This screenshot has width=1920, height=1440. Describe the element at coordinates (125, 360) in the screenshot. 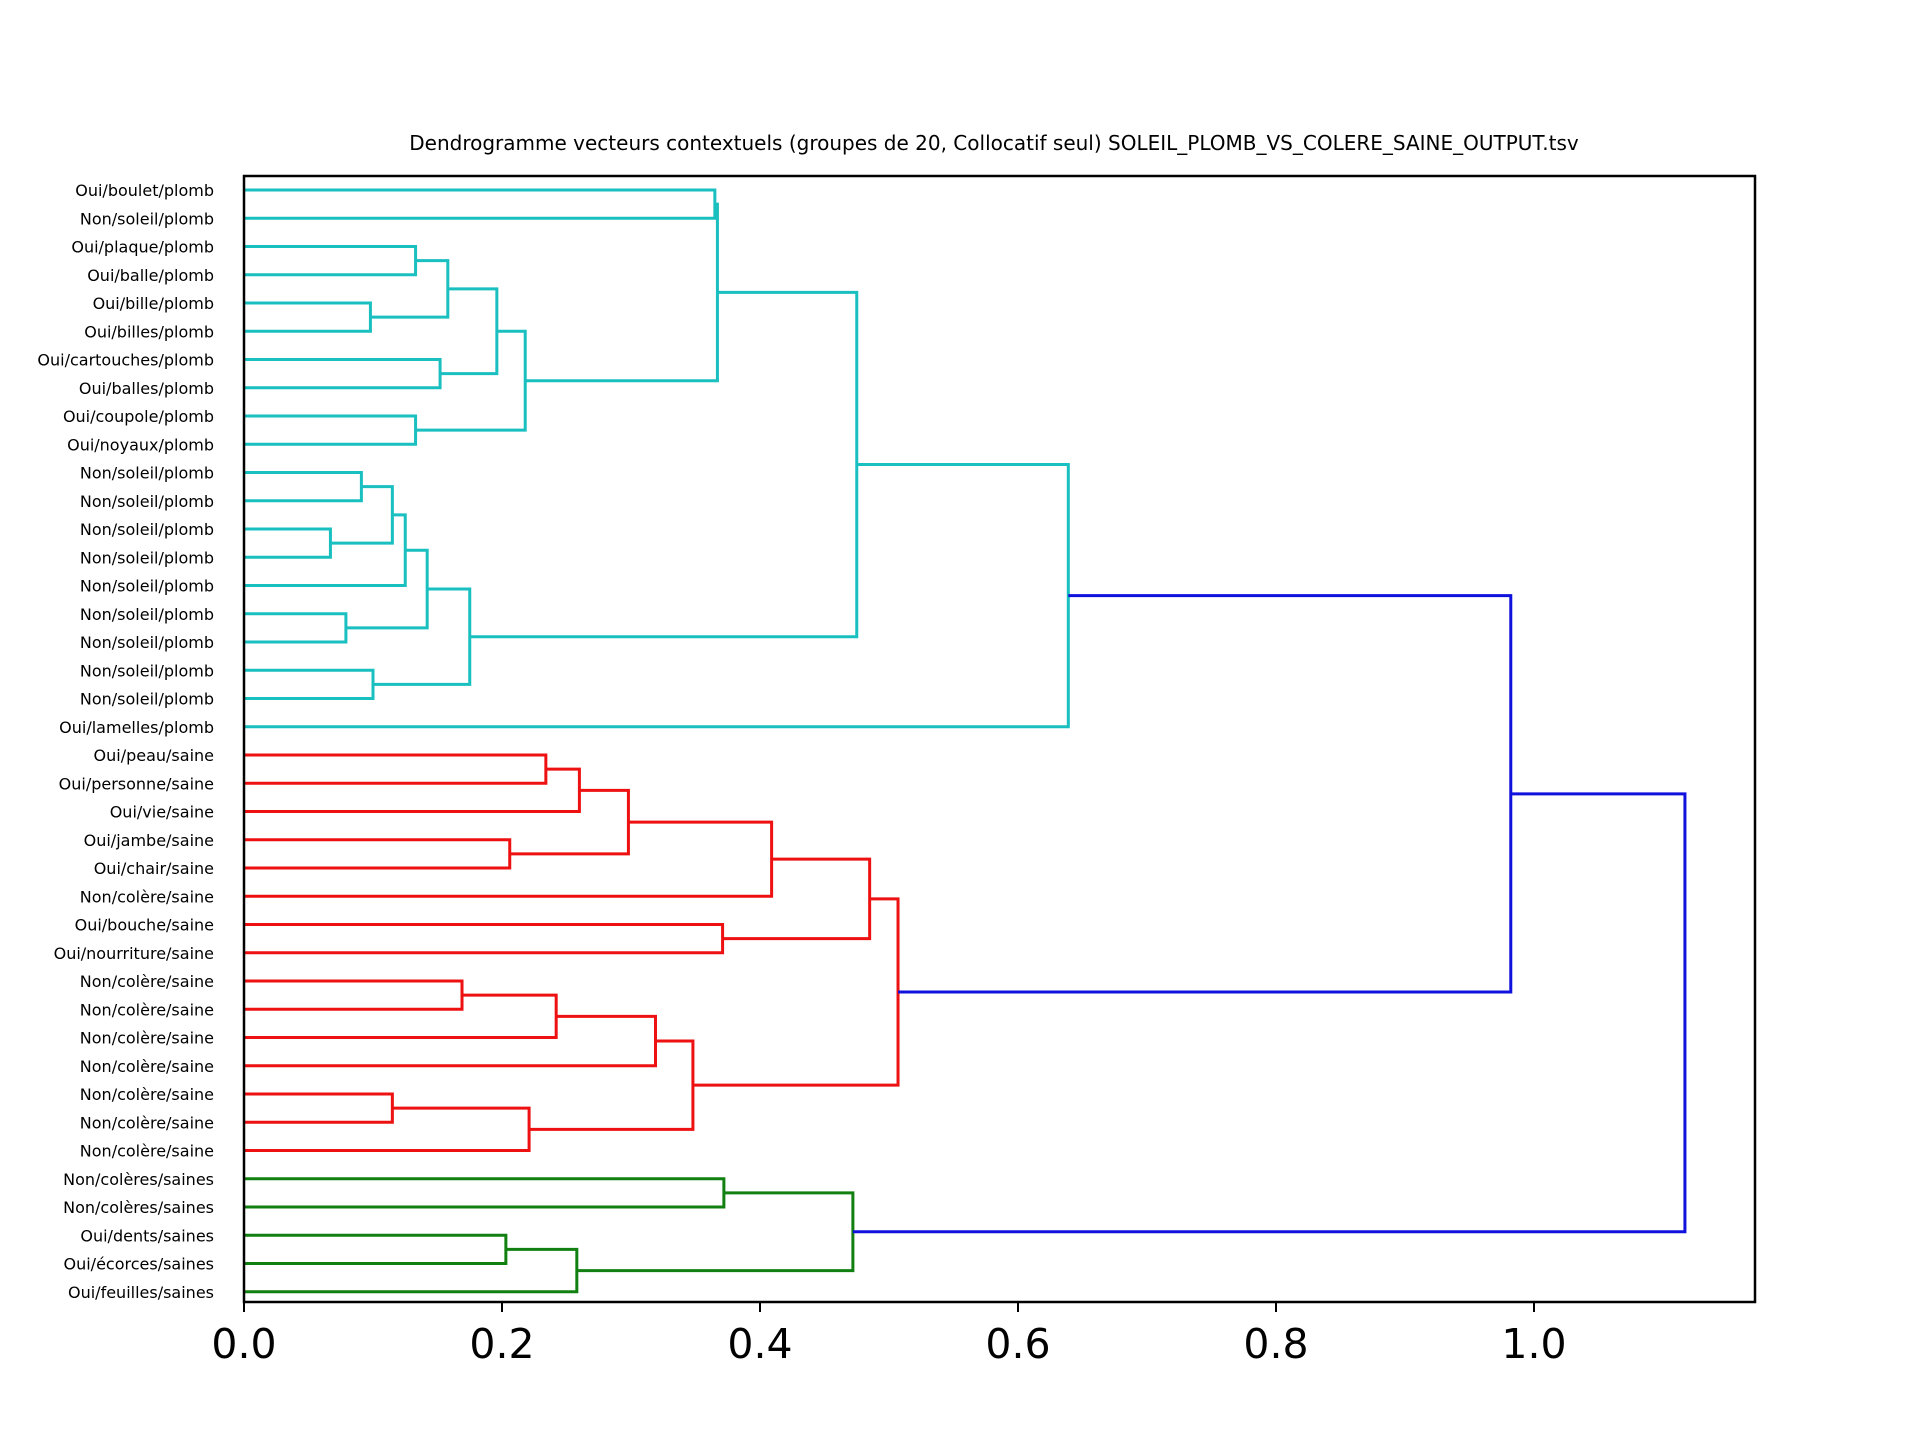

I see `leaf-label: Oui/cartouches/plomb` at that location.